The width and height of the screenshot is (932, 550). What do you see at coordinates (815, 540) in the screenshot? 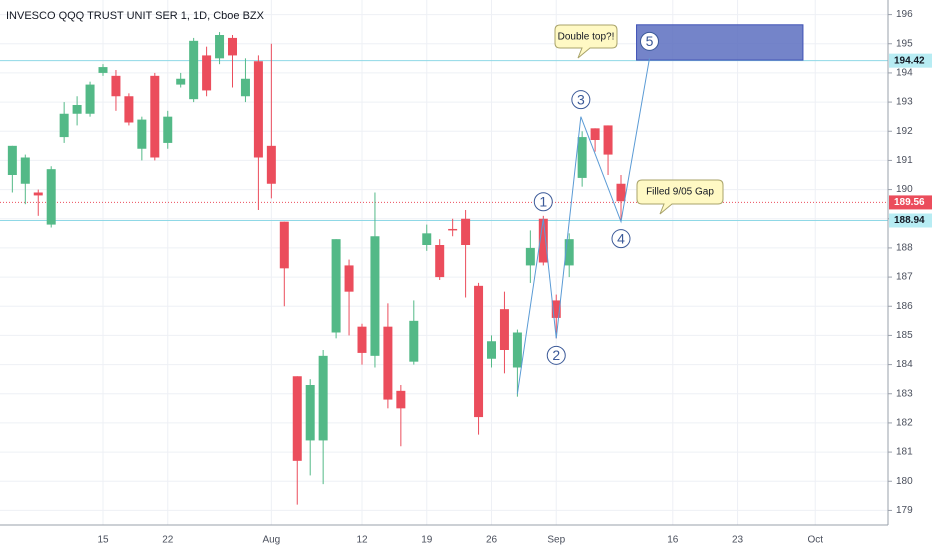
I see `x-tick-label: Oct` at bounding box center [815, 540].